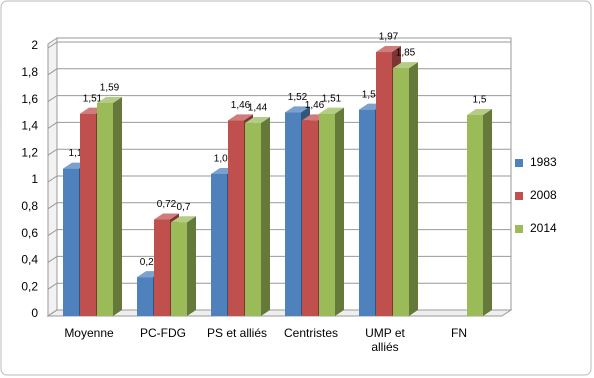 This screenshot has width=594, height=378. I want to click on value-label: 1,97, so click(389, 37).